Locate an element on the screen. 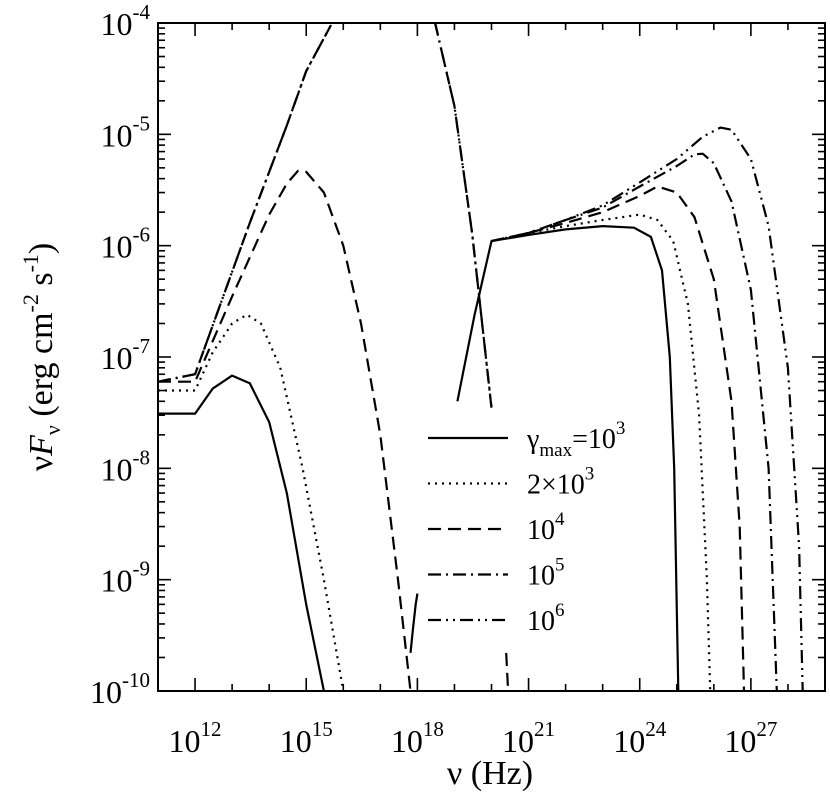 The height and width of the screenshot is (792, 830). y-tick-label: 10⁻¹⁰ is located at coordinates (120, 689).